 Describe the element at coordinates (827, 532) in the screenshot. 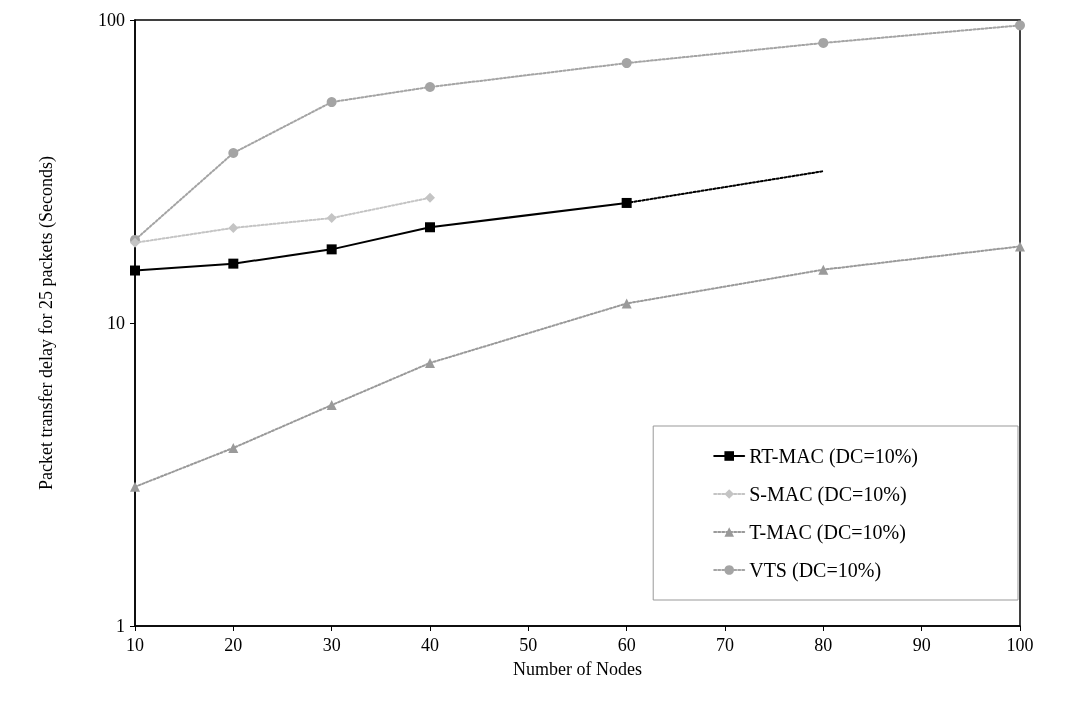

I see `legend-label: T-MAC (DC=10%)` at that location.